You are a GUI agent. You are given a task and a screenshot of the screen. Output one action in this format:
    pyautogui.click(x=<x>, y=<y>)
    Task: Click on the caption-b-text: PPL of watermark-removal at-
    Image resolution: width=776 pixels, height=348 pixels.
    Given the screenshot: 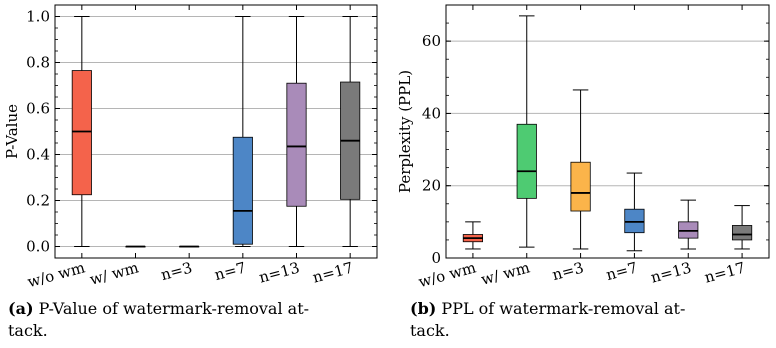 What is the action you would take?
    pyautogui.click(x=563, y=308)
    